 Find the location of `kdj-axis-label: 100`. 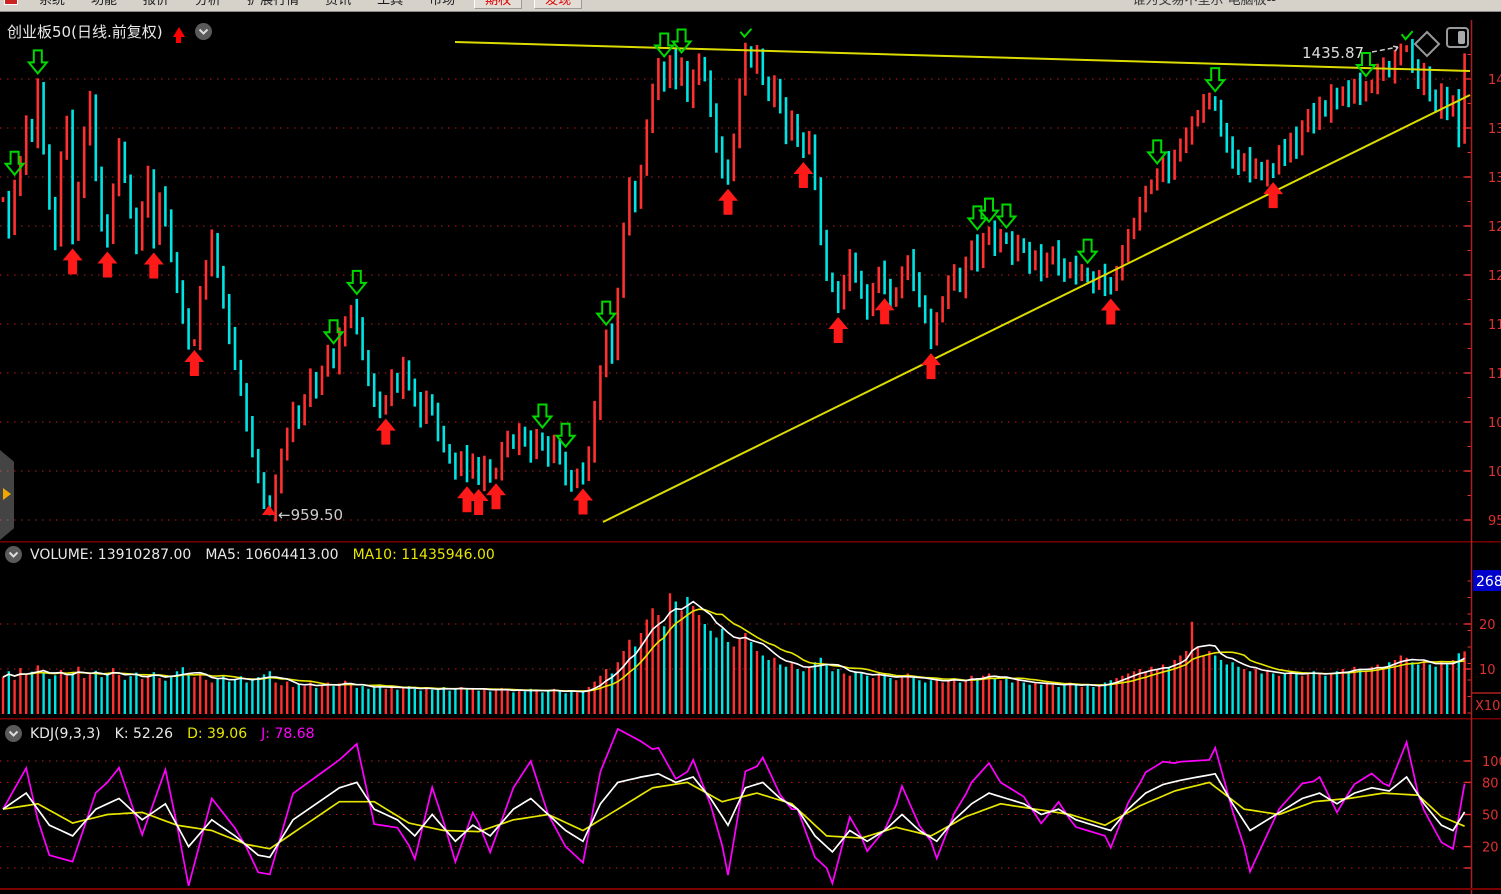

kdj-axis-label: 100 is located at coordinates (1491, 762).